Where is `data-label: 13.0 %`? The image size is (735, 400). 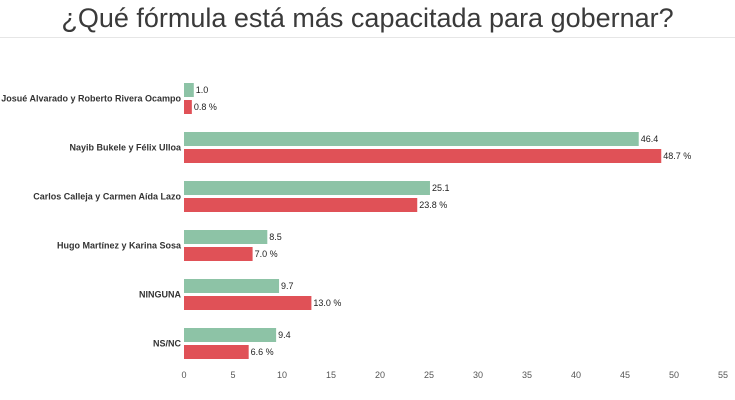 data-label: 13.0 % is located at coordinates (327, 303).